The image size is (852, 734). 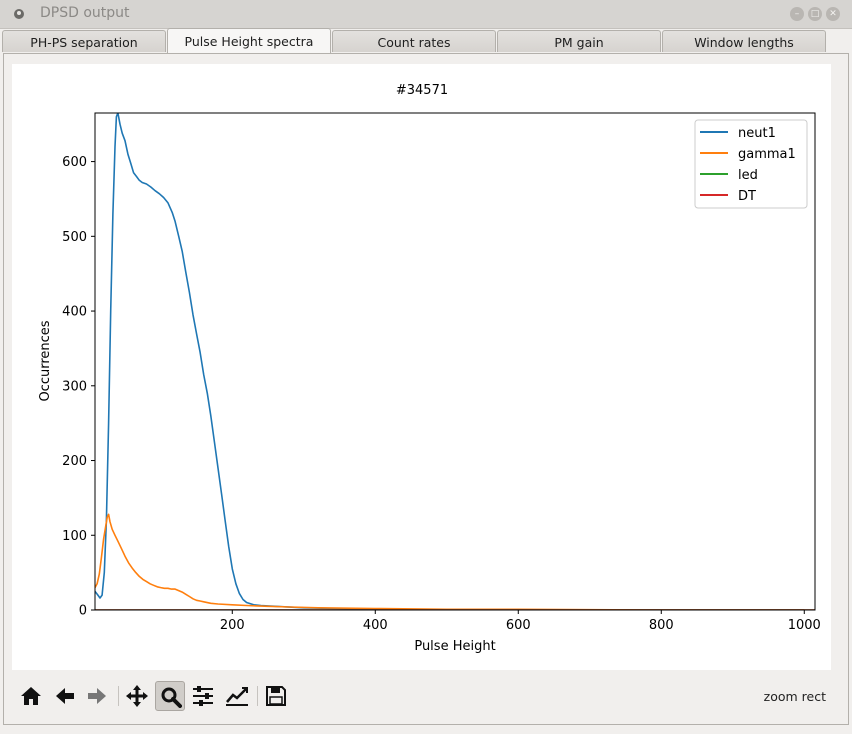 What do you see at coordinates (804, 625) in the screenshot?
I see `x-tick-label: 1000` at bounding box center [804, 625].